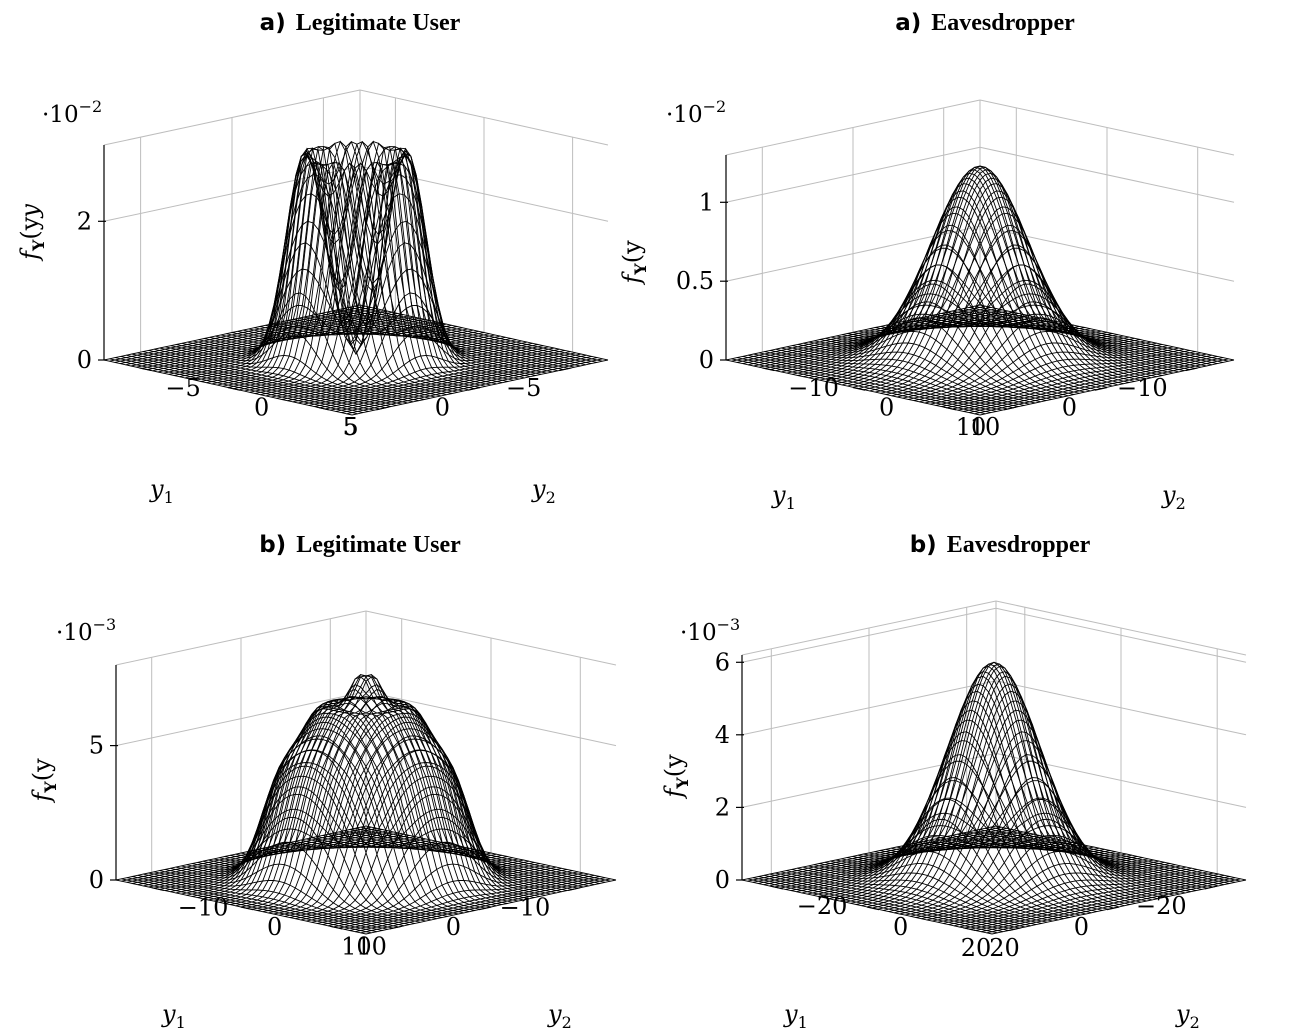  What do you see at coordinates (722, 735) in the screenshot?
I see `z-tick-label: 4` at bounding box center [722, 735].